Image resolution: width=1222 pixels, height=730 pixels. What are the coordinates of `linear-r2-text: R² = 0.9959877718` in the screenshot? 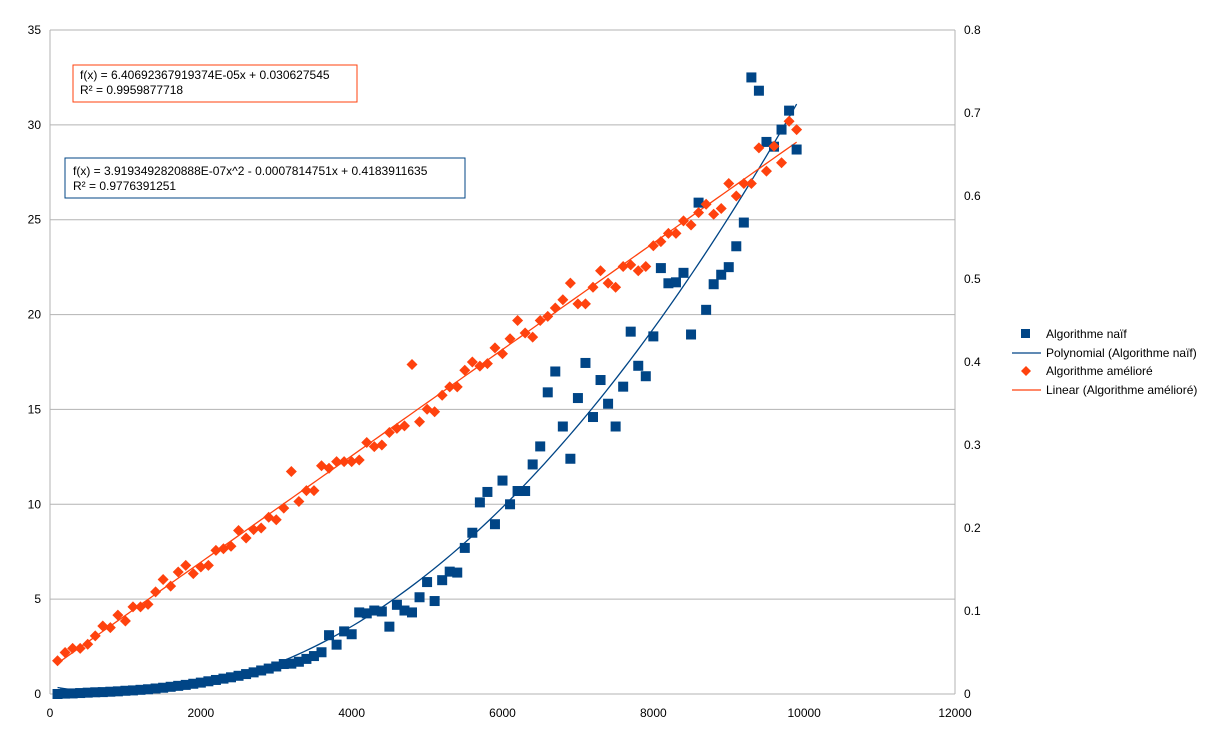 It's located at (131, 90).